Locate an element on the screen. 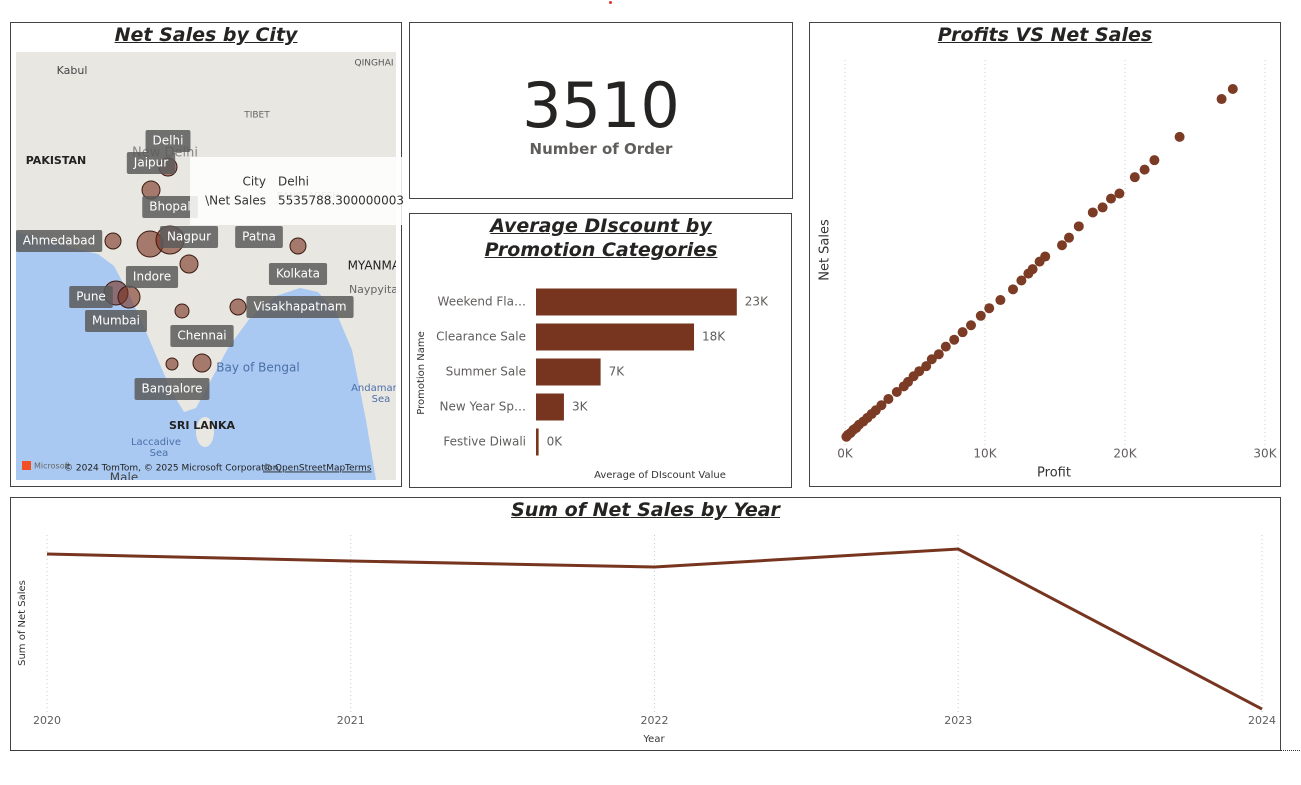 Image resolution: width=1301 pixels, height=785 pixels. city-label: Nagpur is located at coordinates (189, 237).